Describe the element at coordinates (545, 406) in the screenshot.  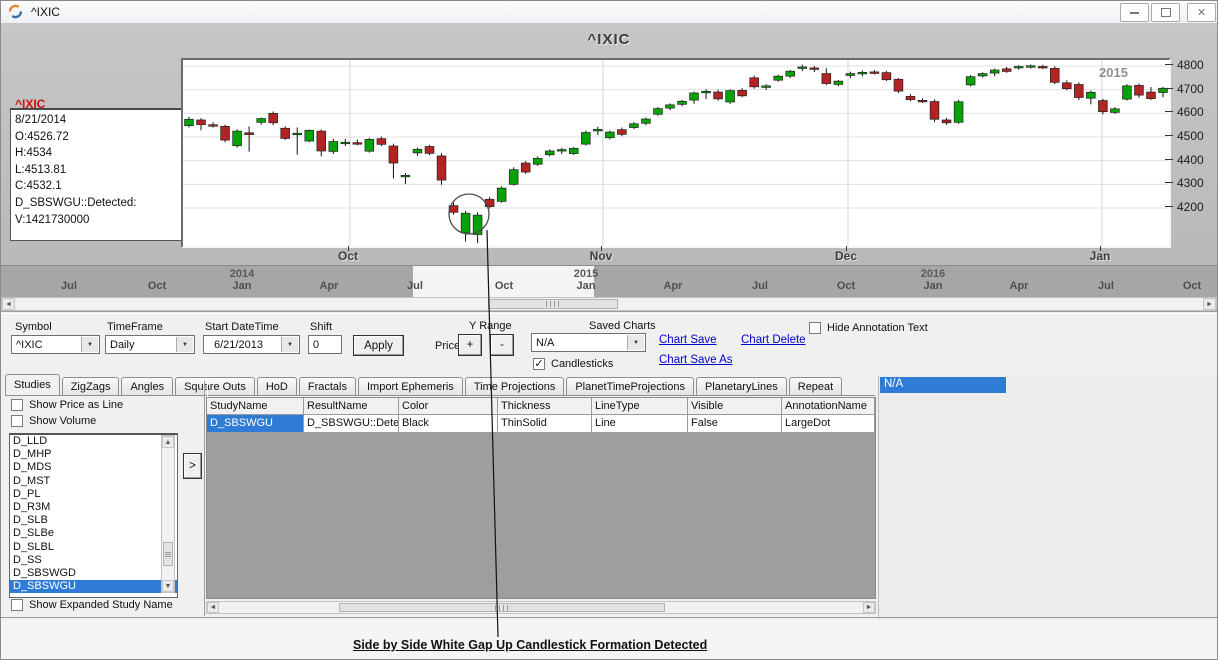
I see `column-header-thickness: Thickness` at that location.